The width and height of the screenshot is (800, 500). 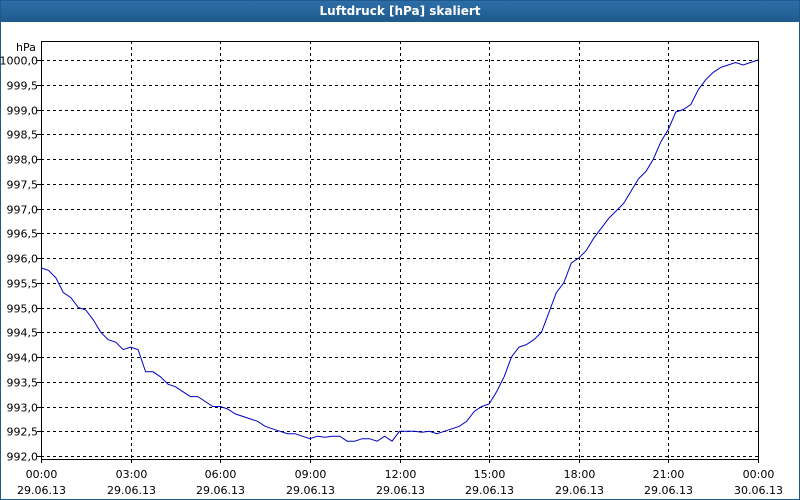 What do you see at coordinates (23, 383) in the screenshot?
I see `y-tick-label: 993,5` at bounding box center [23, 383].